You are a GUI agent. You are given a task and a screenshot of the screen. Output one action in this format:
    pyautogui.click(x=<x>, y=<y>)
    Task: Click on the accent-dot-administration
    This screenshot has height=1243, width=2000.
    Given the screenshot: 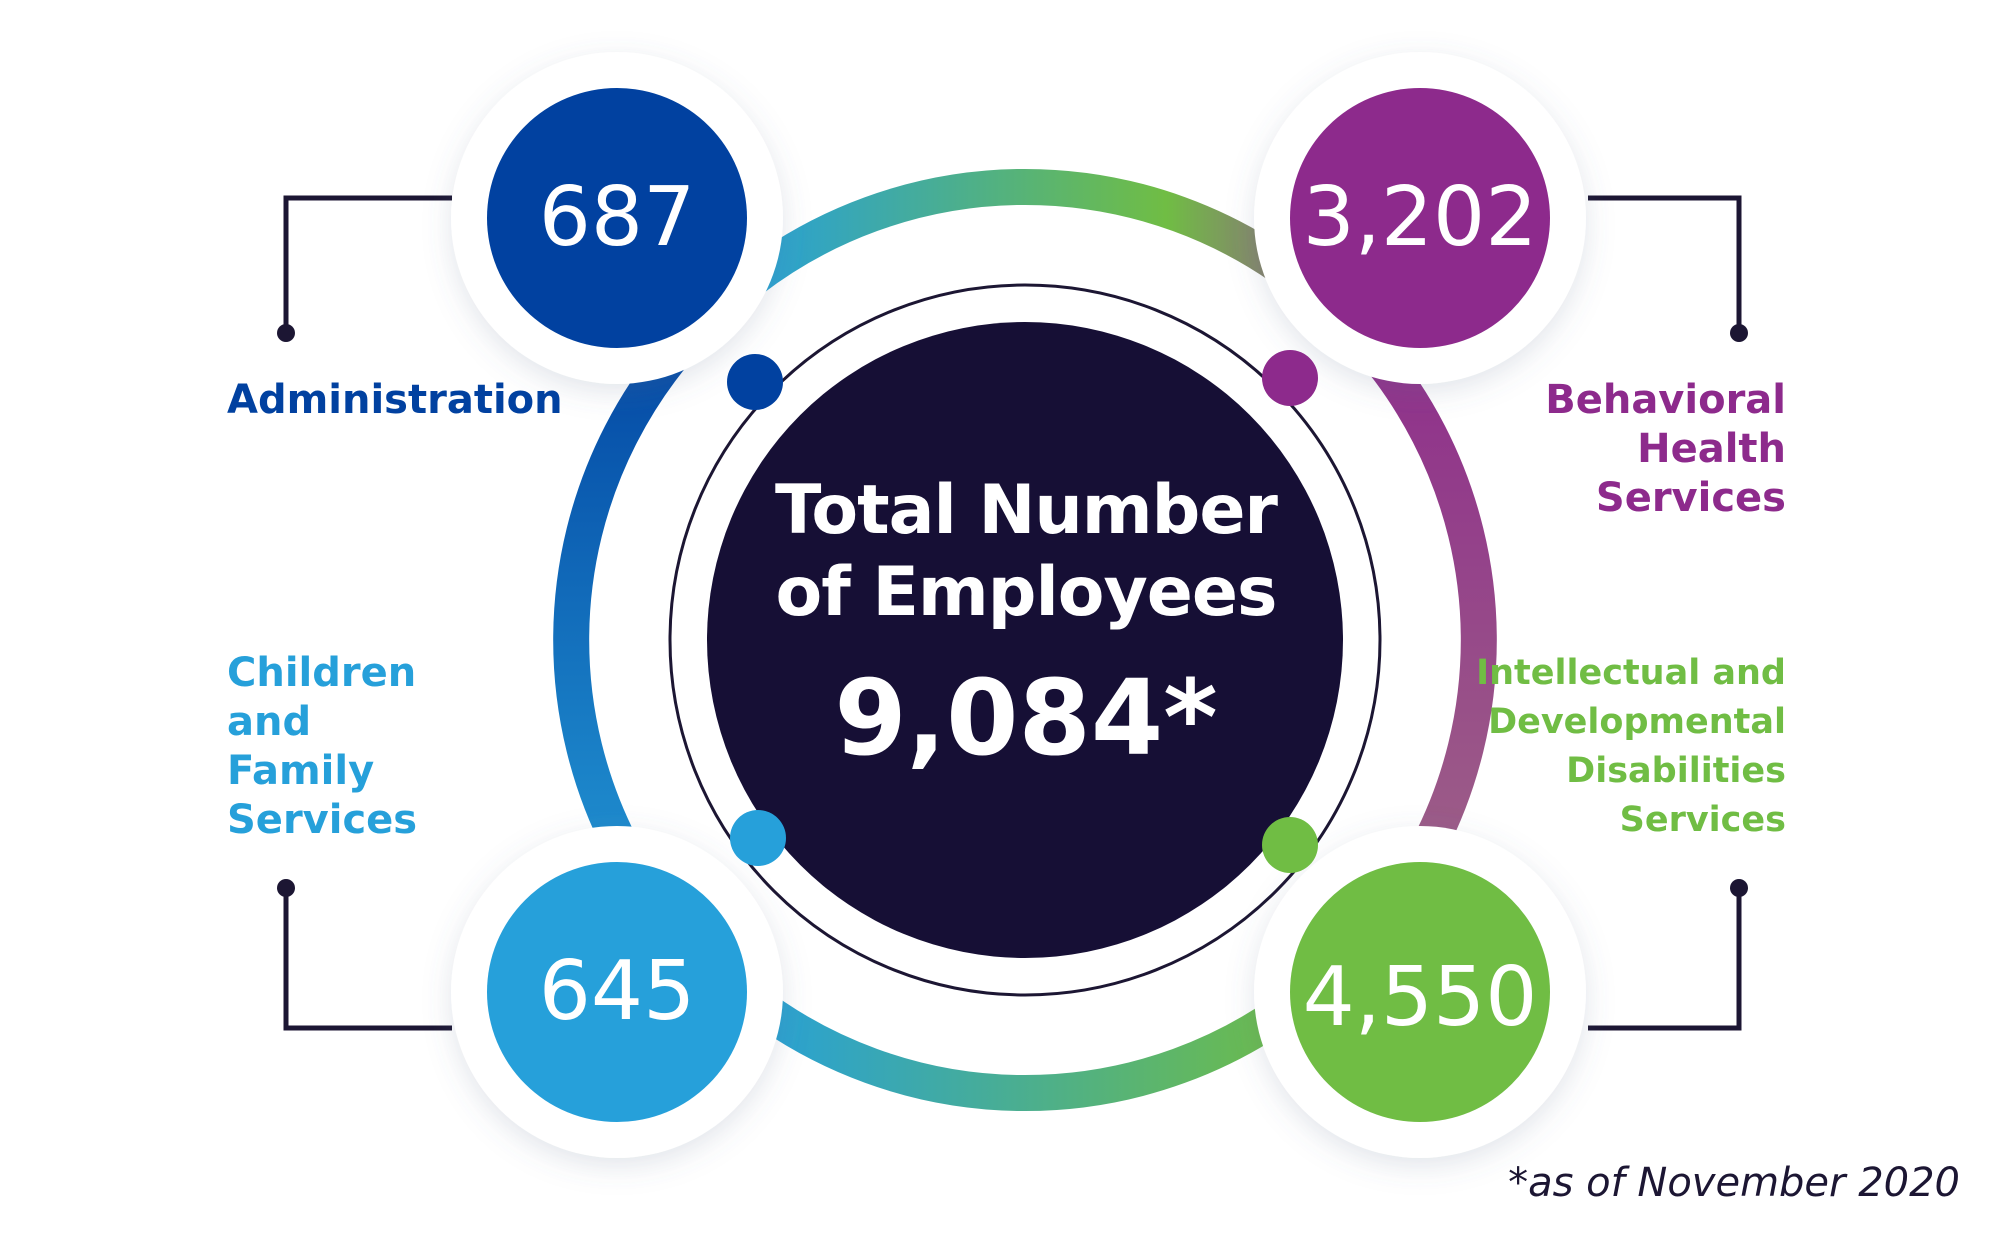 What is the action you would take?
    pyautogui.click(x=755, y=382)
    